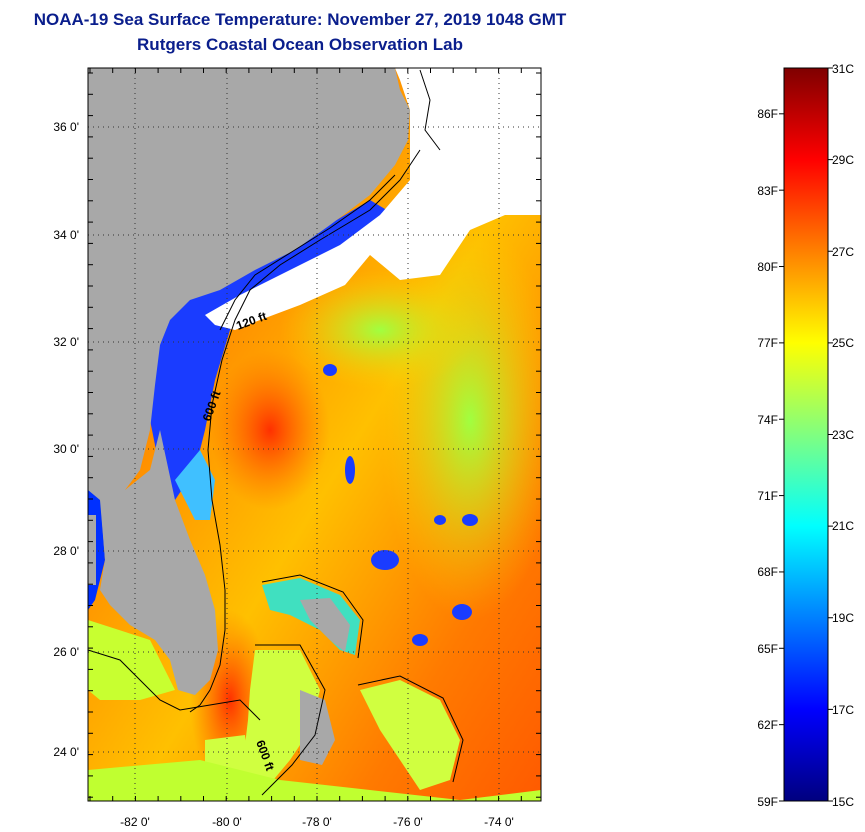  Describe the element at coordinates (131, 660) in the screenshot. I see `gulf-warm-shelf` at that location.